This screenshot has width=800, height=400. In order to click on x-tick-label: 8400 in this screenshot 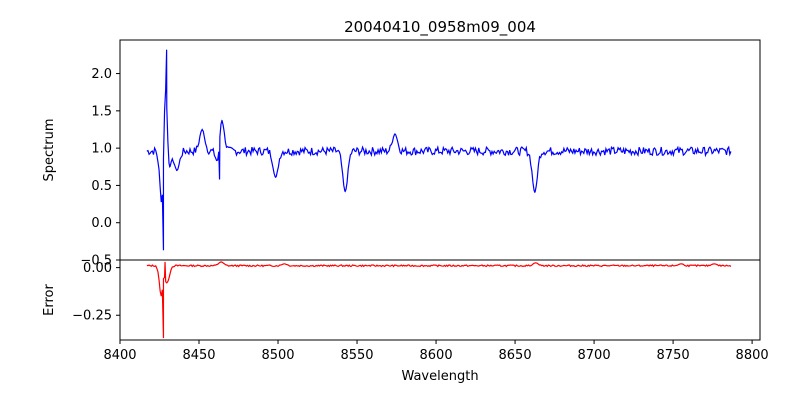, I will do `click(119, 355)`.